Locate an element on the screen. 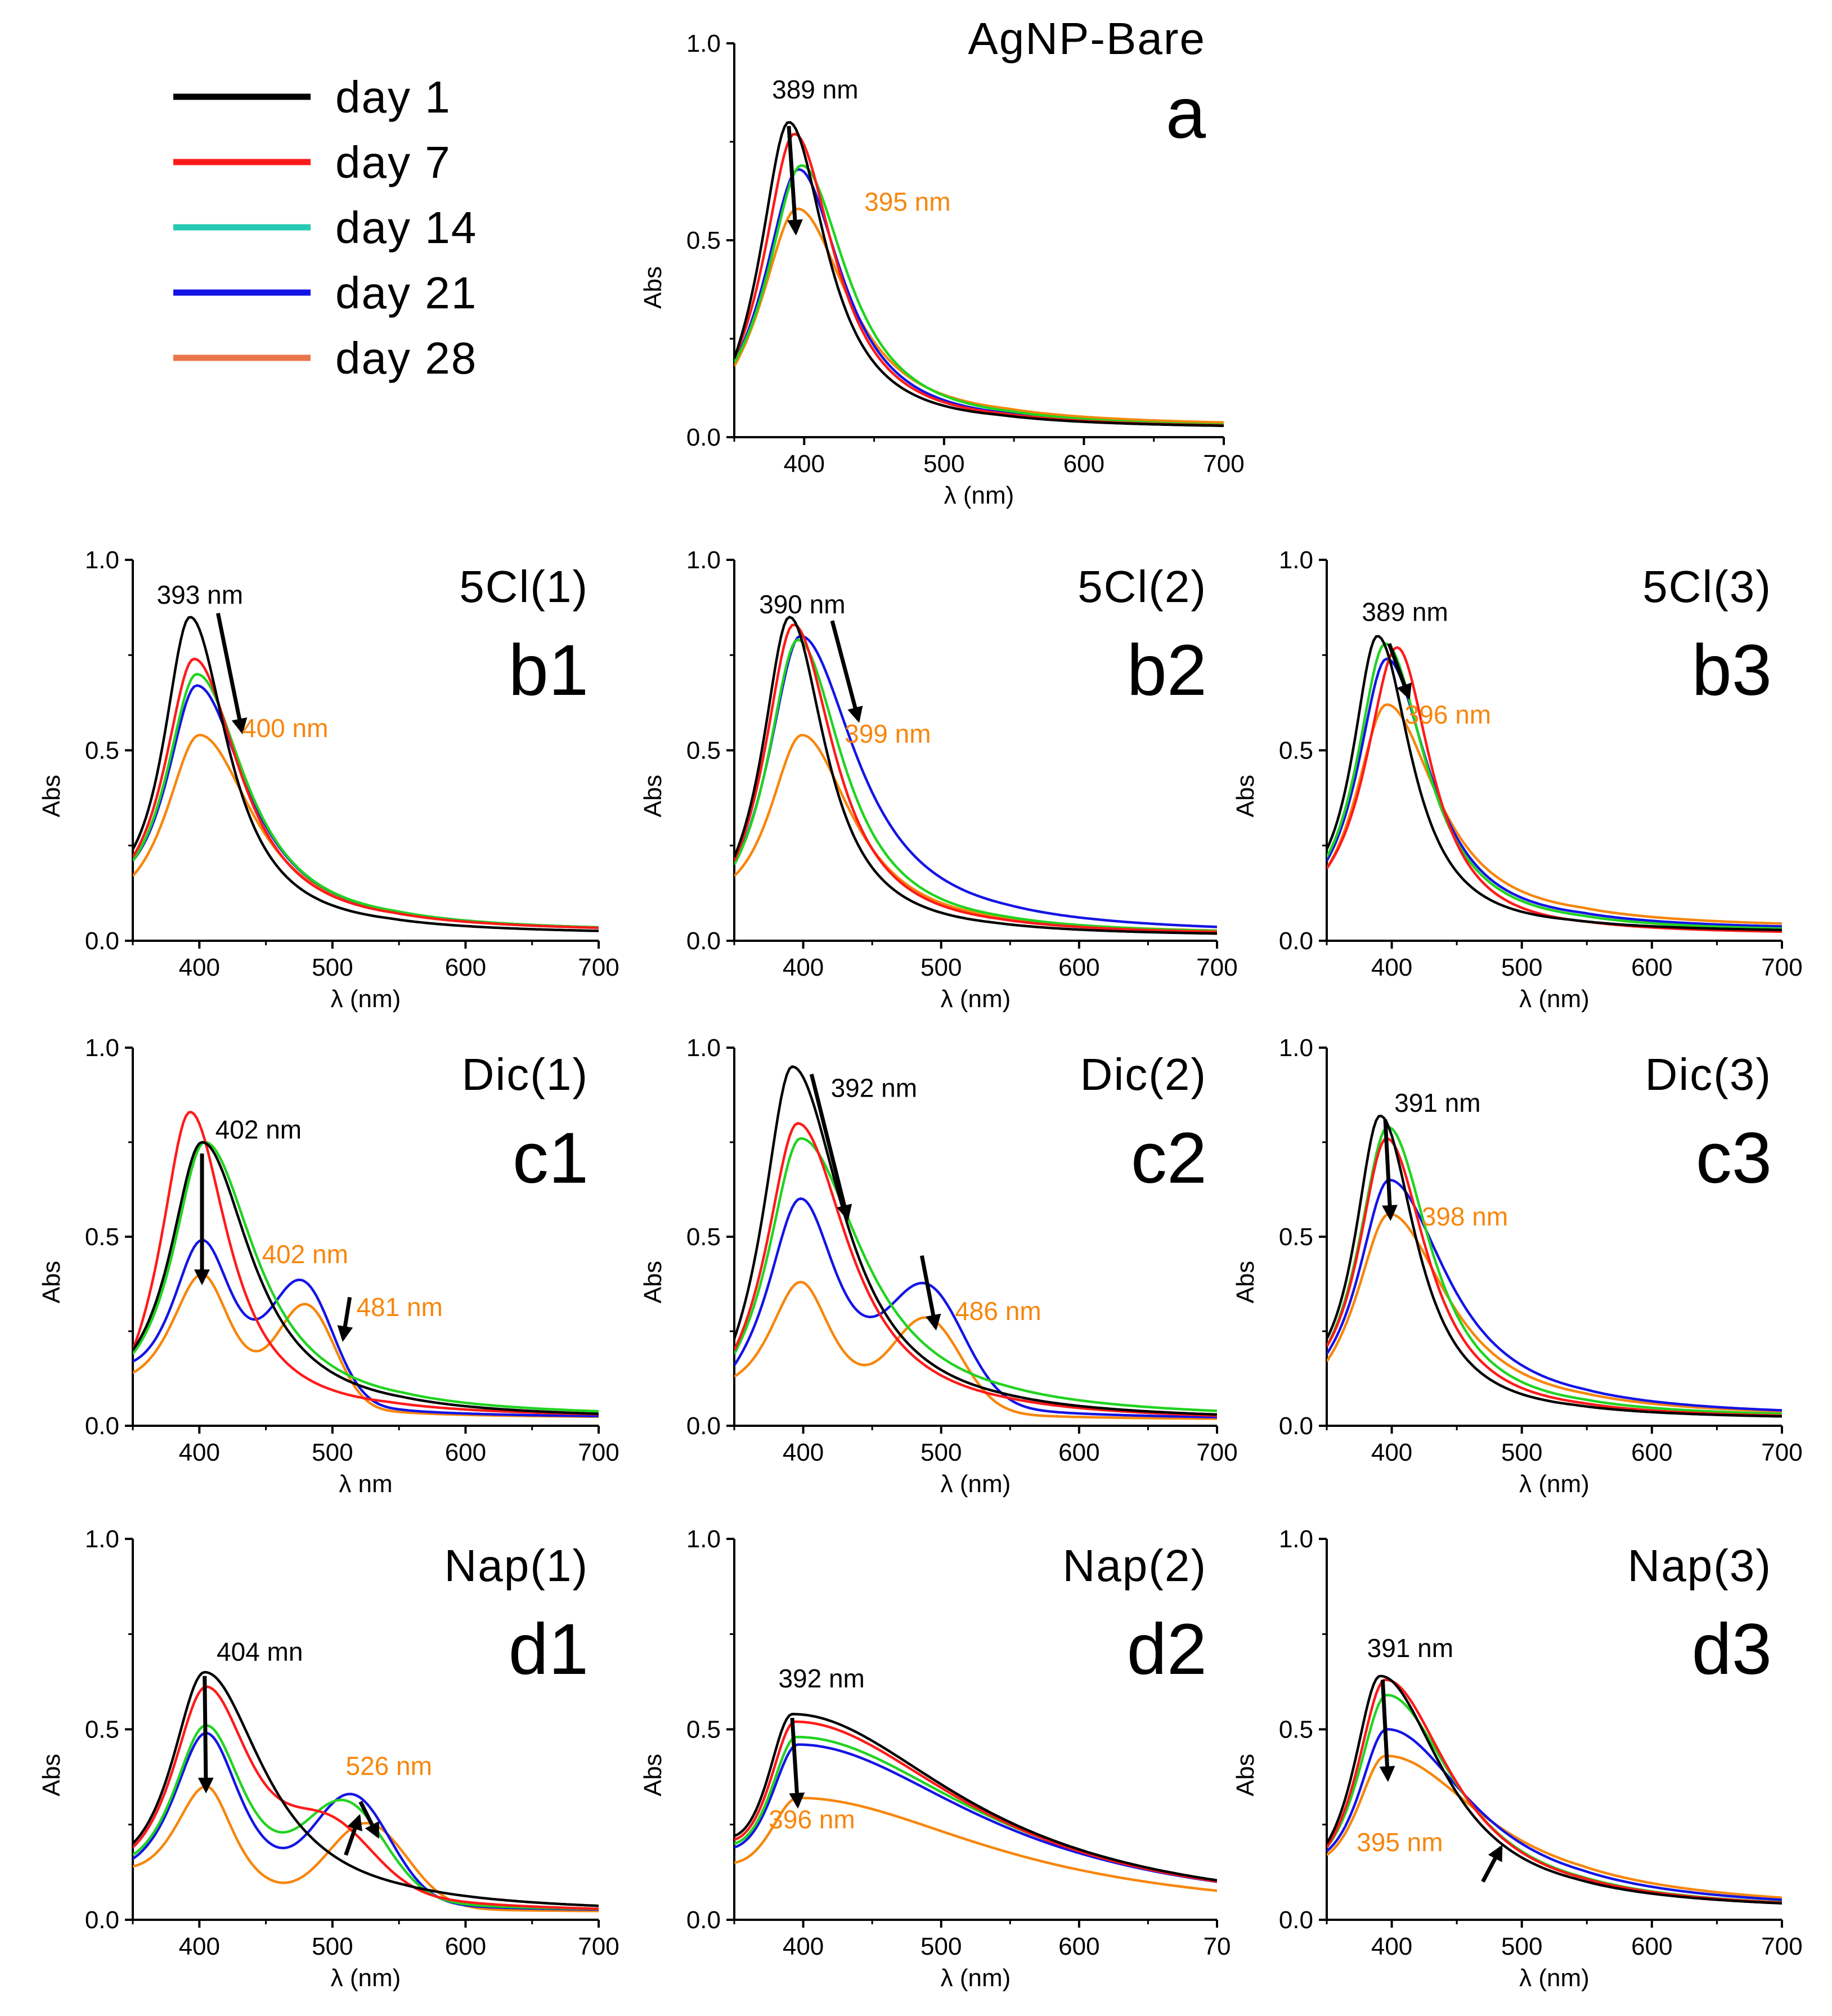 The width and height of the screenshot is (1832, 2016). panel-title: Nap(2) is located at coordinates (1135, 1566).